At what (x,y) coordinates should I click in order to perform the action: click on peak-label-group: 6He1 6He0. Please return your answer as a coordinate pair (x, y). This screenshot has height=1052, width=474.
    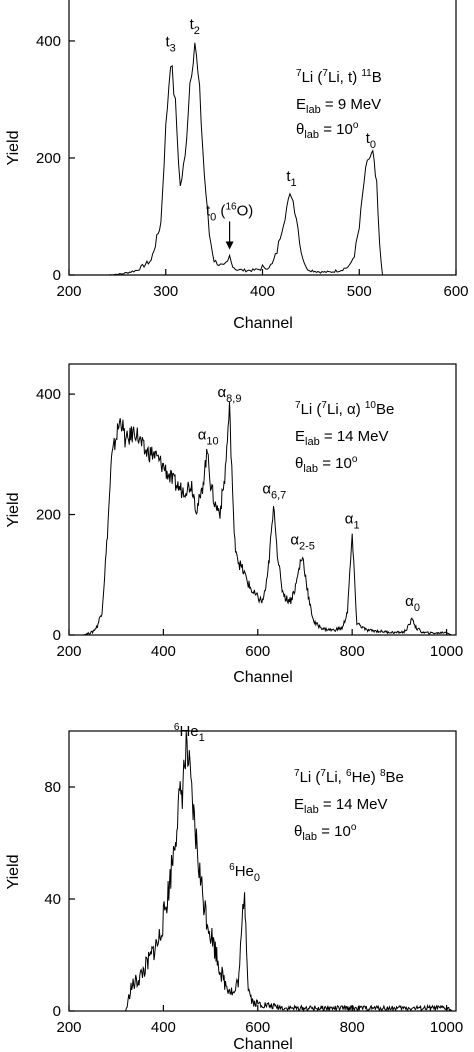
    Looking at the image, I should click on (217, 803).